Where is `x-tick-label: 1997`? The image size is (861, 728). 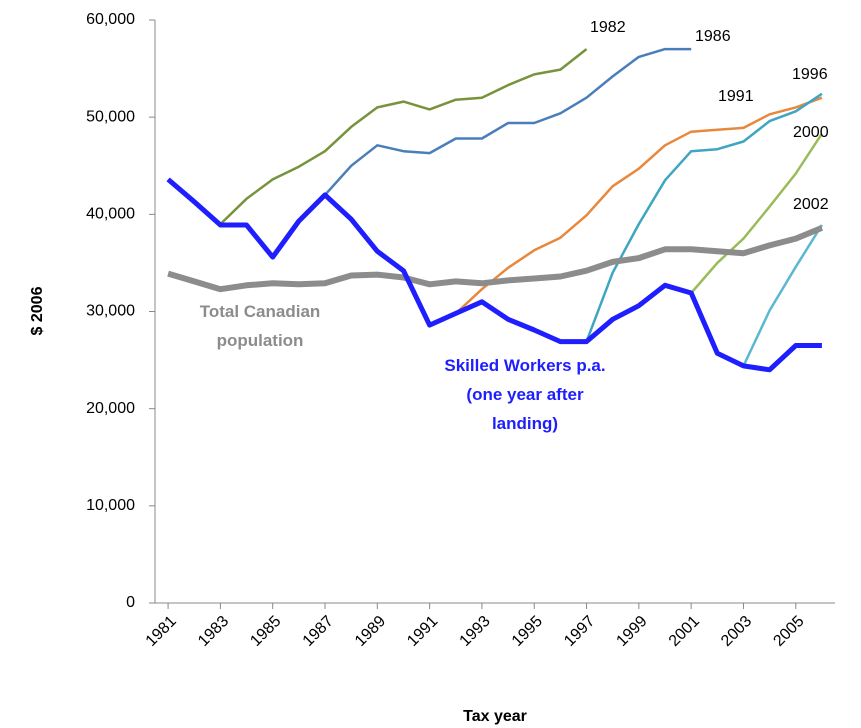
x-tick-label: 1997 is located at coordinates (579, 631).